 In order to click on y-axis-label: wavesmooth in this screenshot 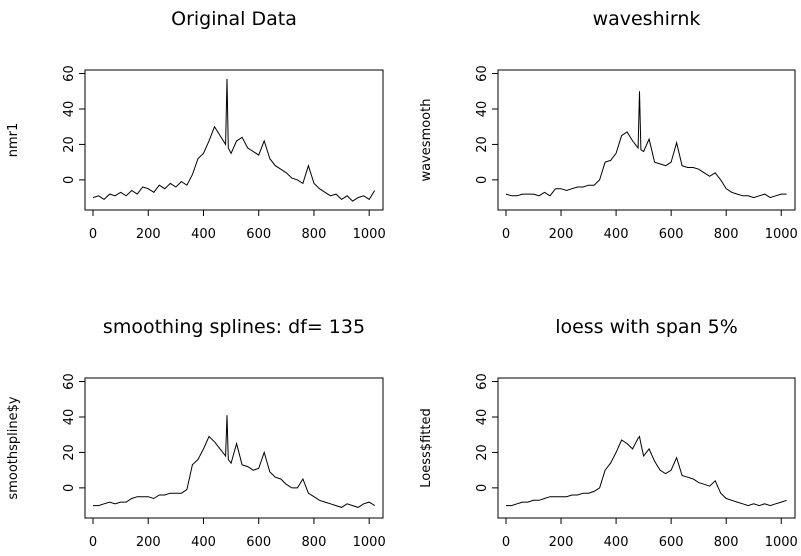, I will do `click(426, 140)`.